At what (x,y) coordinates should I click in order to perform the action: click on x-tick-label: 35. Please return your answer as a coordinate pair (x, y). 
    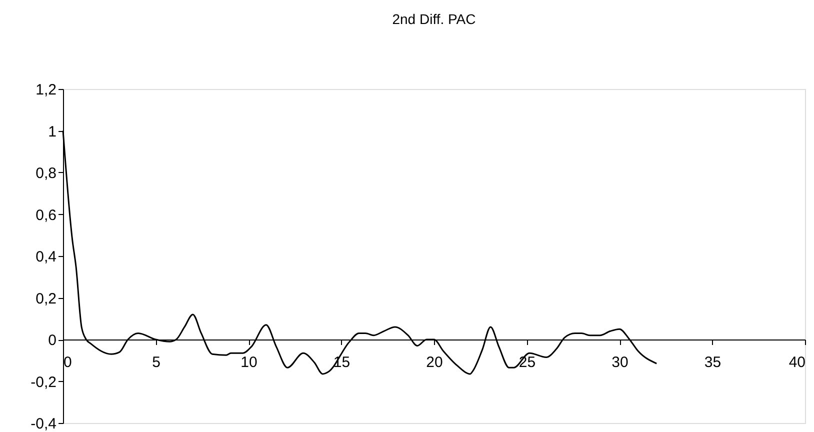
    Looking at the image, I should click on (713, 362).